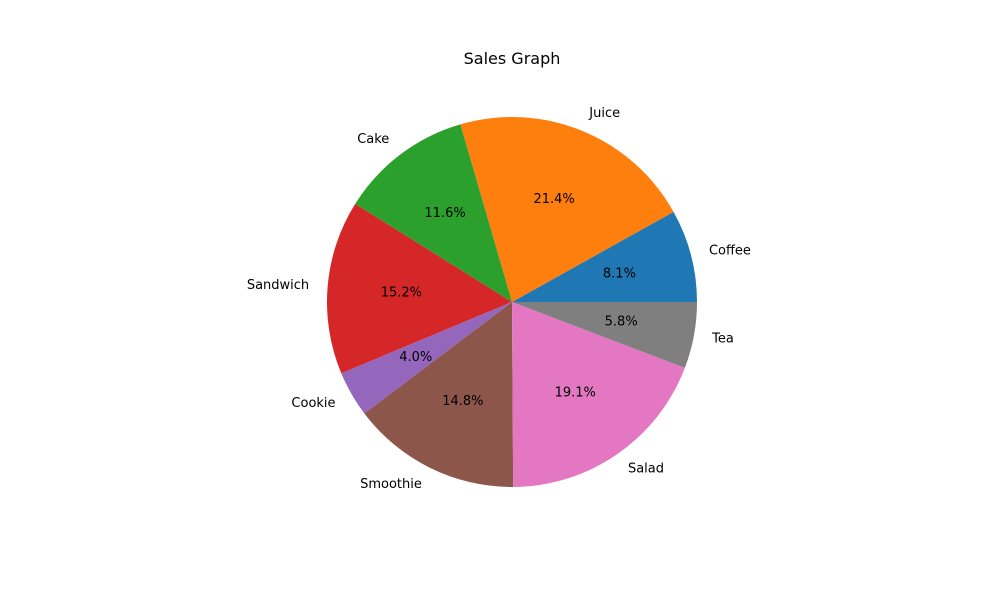  What do you see at coordinates (598, 394) in the screenshot?
I see `pie-slice-salad` at bounding box center [598, 394].